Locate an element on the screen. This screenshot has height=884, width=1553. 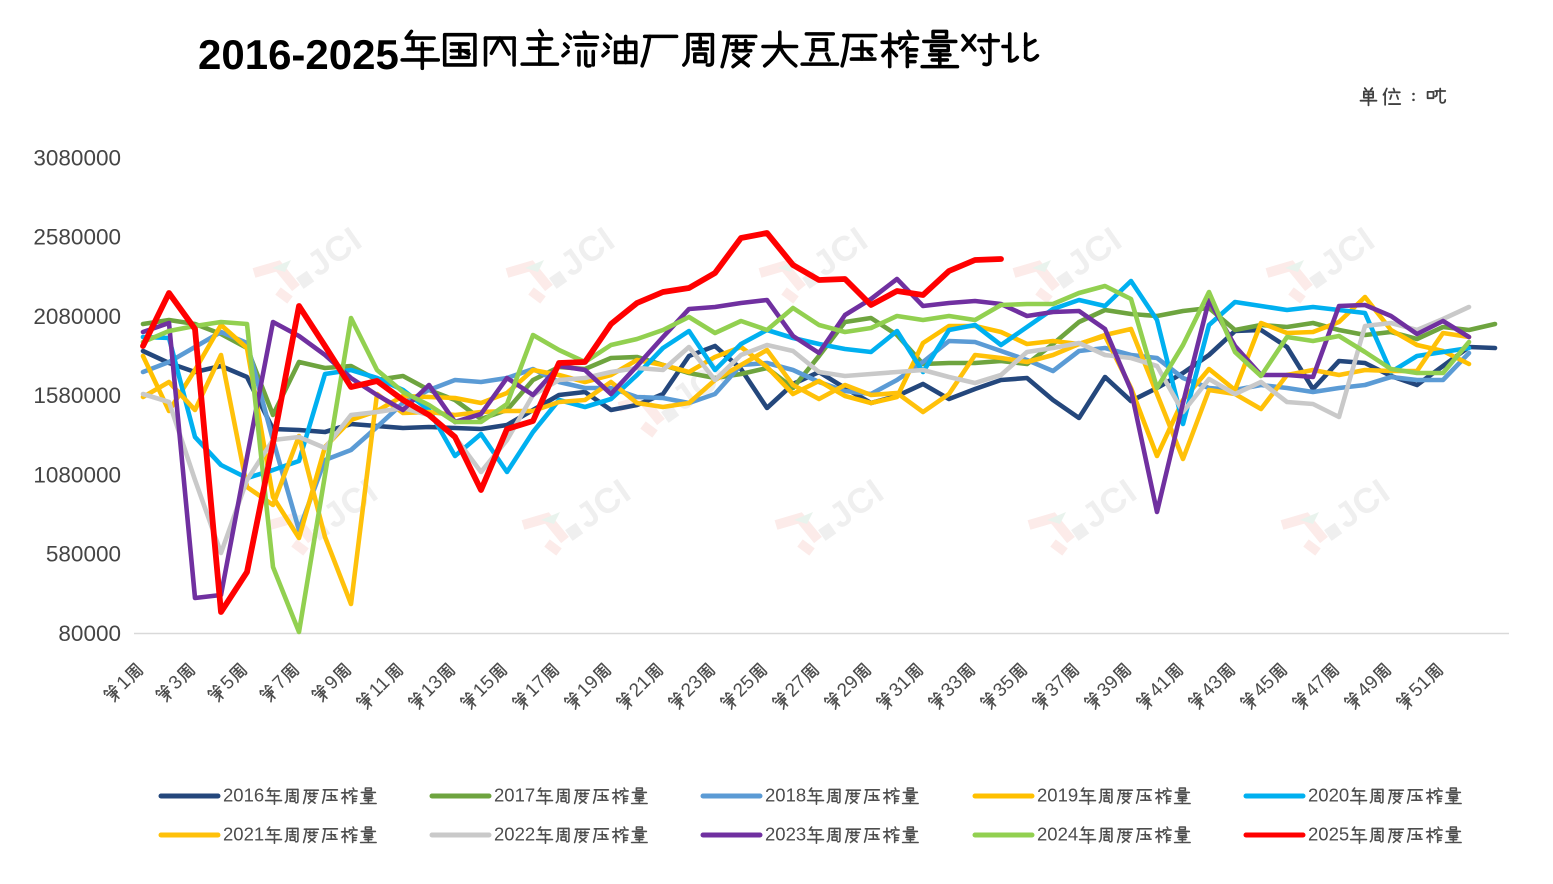
svg-text: 2016 is located at coordinates (243, 794).